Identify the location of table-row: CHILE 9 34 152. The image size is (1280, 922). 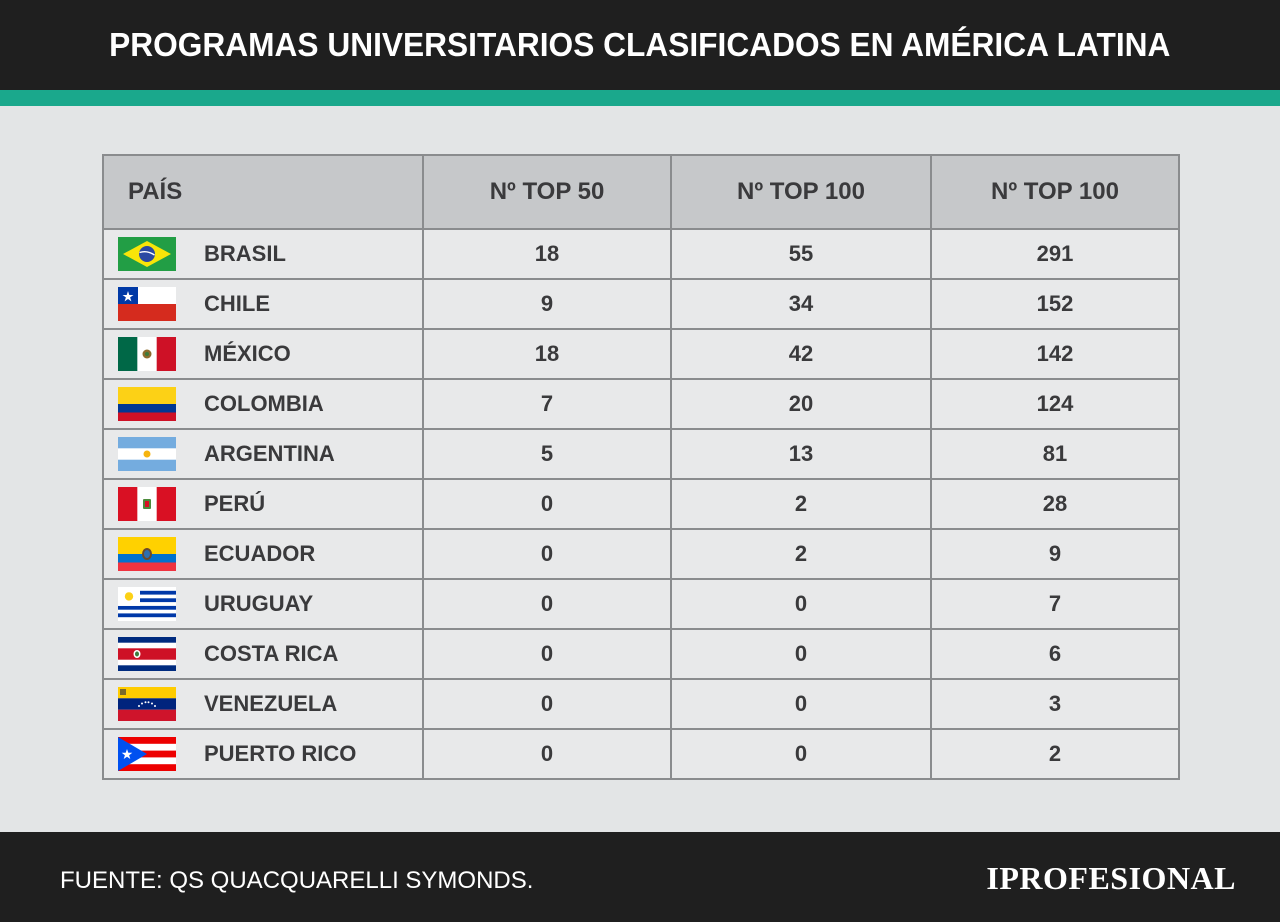
(641, 304).